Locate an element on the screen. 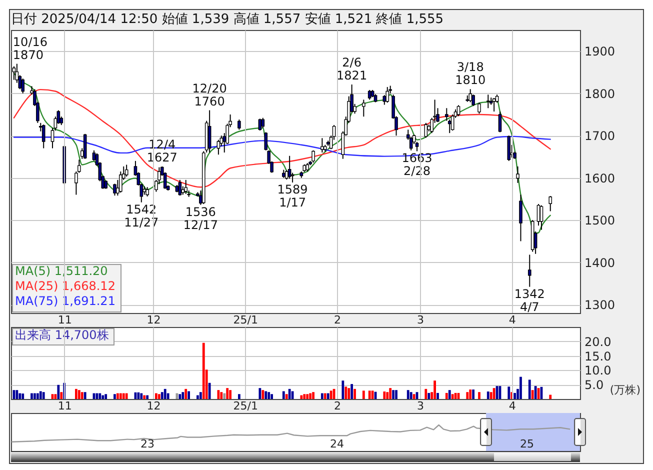  y-tick-label: 15.0 is located at coordinates (598, 356).